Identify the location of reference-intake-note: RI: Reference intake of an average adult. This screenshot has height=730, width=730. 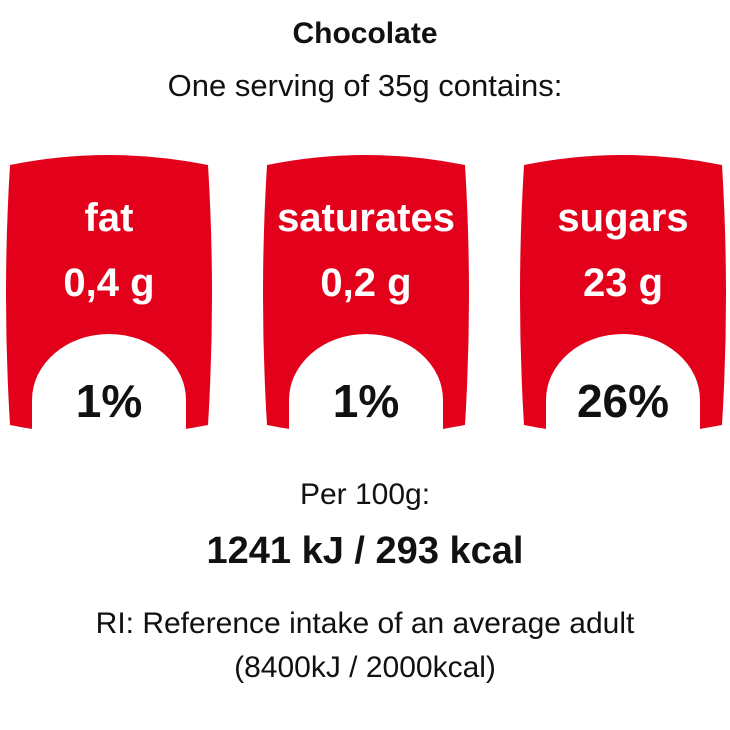
(365, 623).